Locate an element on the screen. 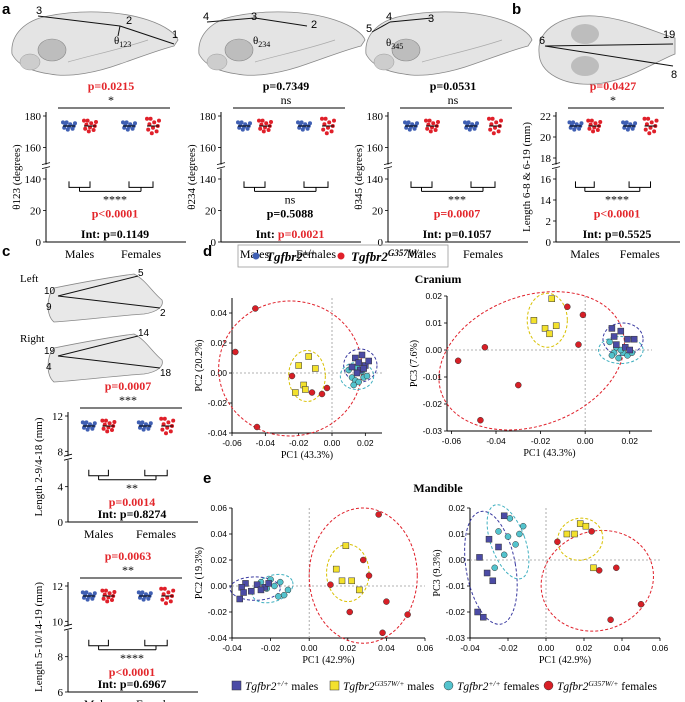 Image resolution: width=685 pixels, height=702 pixels. p-value-bottom: p=0.0014 is located at coordinates (132, 502).